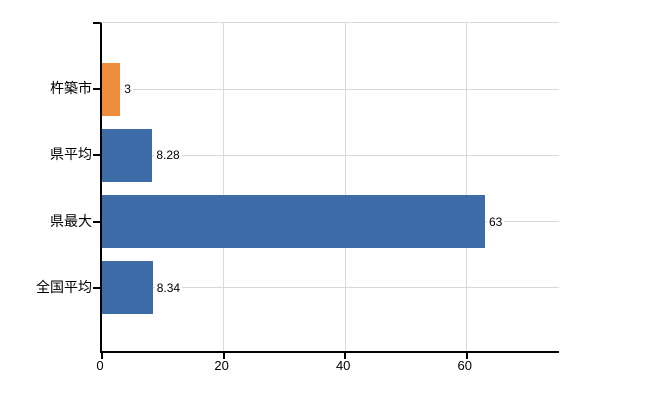 This screenshot has height=400, width=650. I want to click on x-axis-tick-label: 20, so click(221, 365).